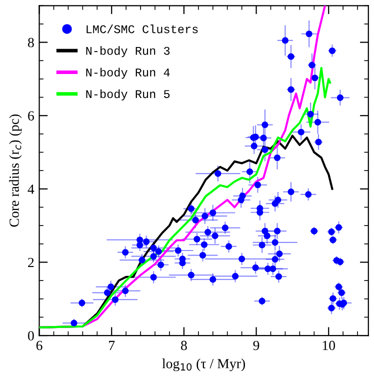 The height and width of the screenshot is (377, 374). What do you see at coordinates (15, 170) in the screenshot?
I see `y-axis-title: Core radius (r$_{c}$) (pc)` at bounding box center [15, 170].